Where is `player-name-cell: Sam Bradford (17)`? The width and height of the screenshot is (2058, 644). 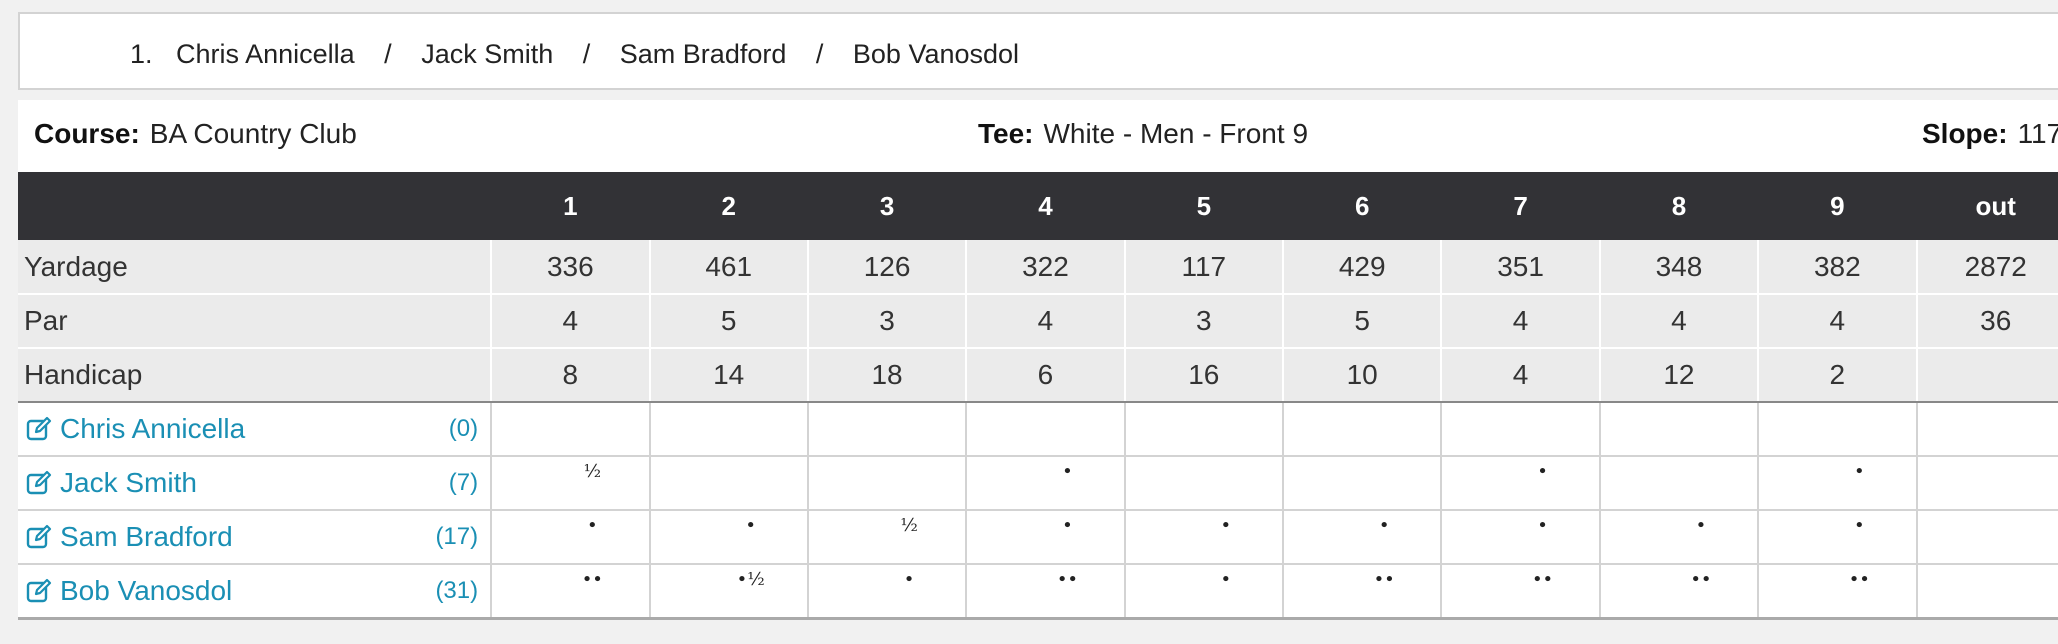
player-name-cell: Sam Bradford (17) is located at coordinates (255, 537).